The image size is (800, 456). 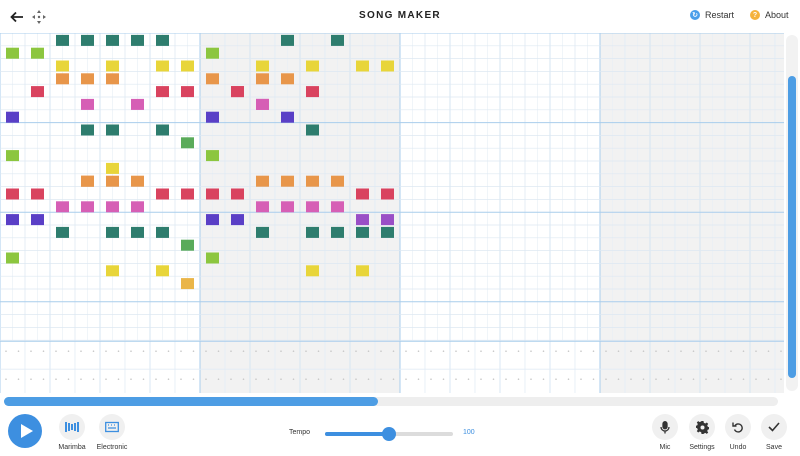 I want to click on undo-button: Undo, so click(x=738, y=432).